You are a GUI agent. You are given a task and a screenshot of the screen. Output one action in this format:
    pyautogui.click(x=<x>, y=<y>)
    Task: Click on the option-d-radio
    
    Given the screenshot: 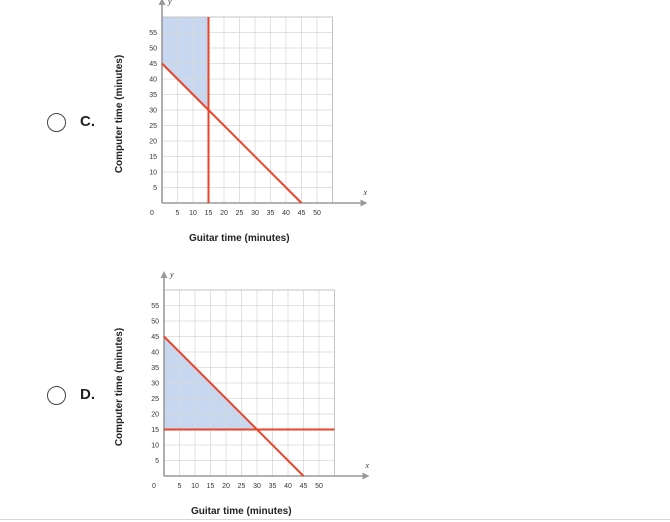 What is the action you would take?
    pyautogui.click(x=56, y=395)
    